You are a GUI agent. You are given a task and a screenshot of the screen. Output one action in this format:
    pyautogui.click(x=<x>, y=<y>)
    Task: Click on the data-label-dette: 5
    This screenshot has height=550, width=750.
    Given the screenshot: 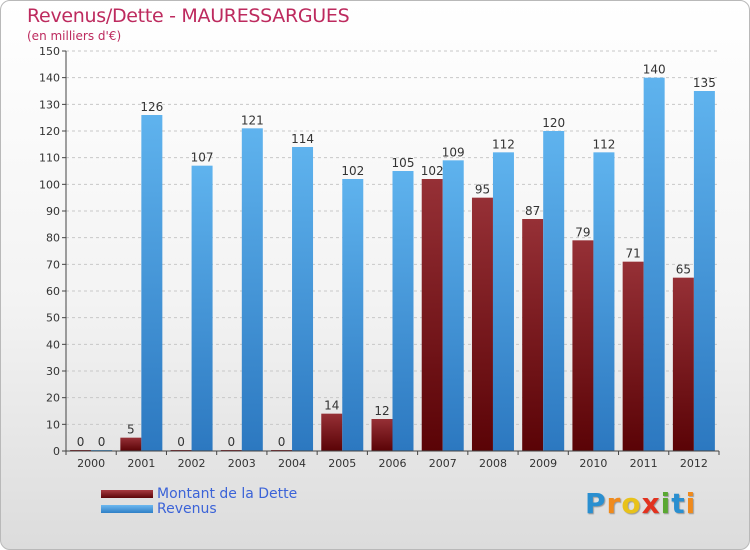 What is the action you would take?
    pyautogui.click(x=131, y=430)
    